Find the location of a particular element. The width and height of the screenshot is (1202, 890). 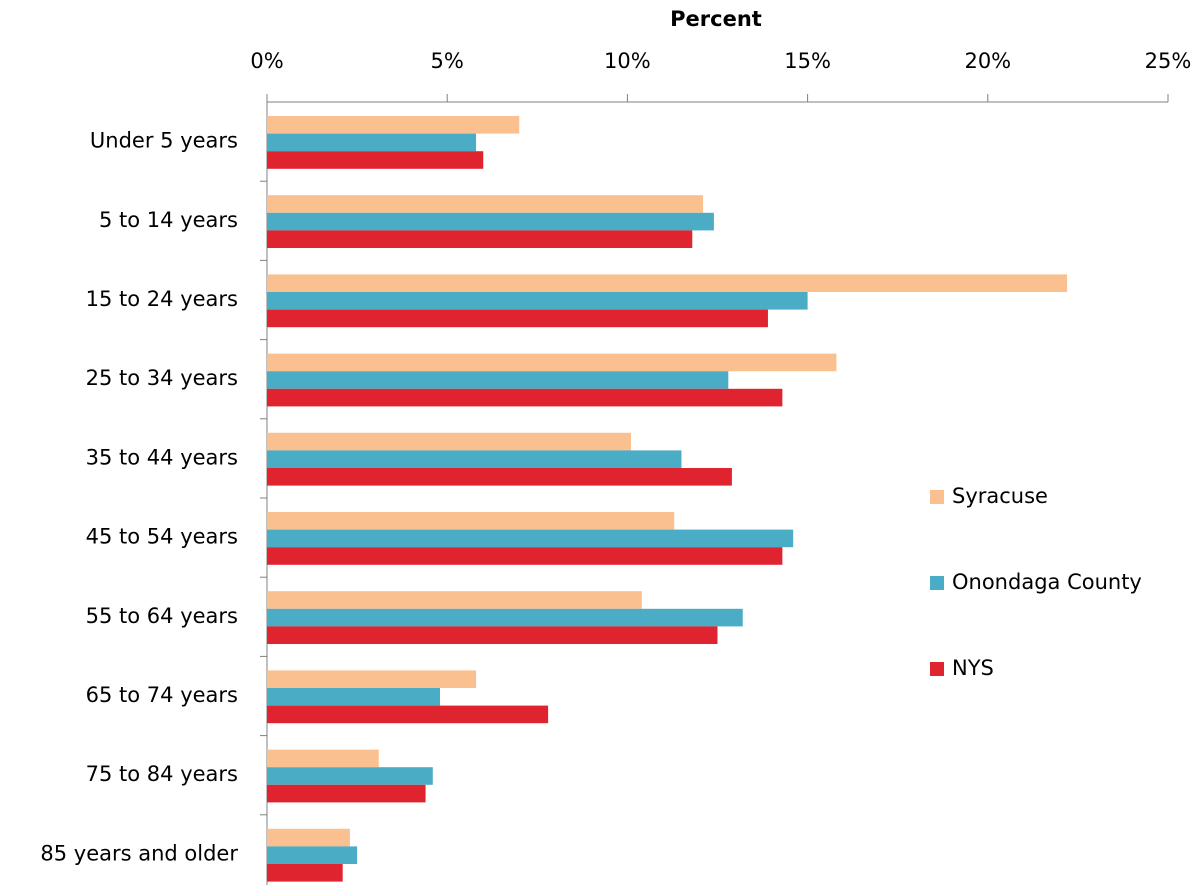

legend-label: Onondaga County is located at coordinates (1047, 582).